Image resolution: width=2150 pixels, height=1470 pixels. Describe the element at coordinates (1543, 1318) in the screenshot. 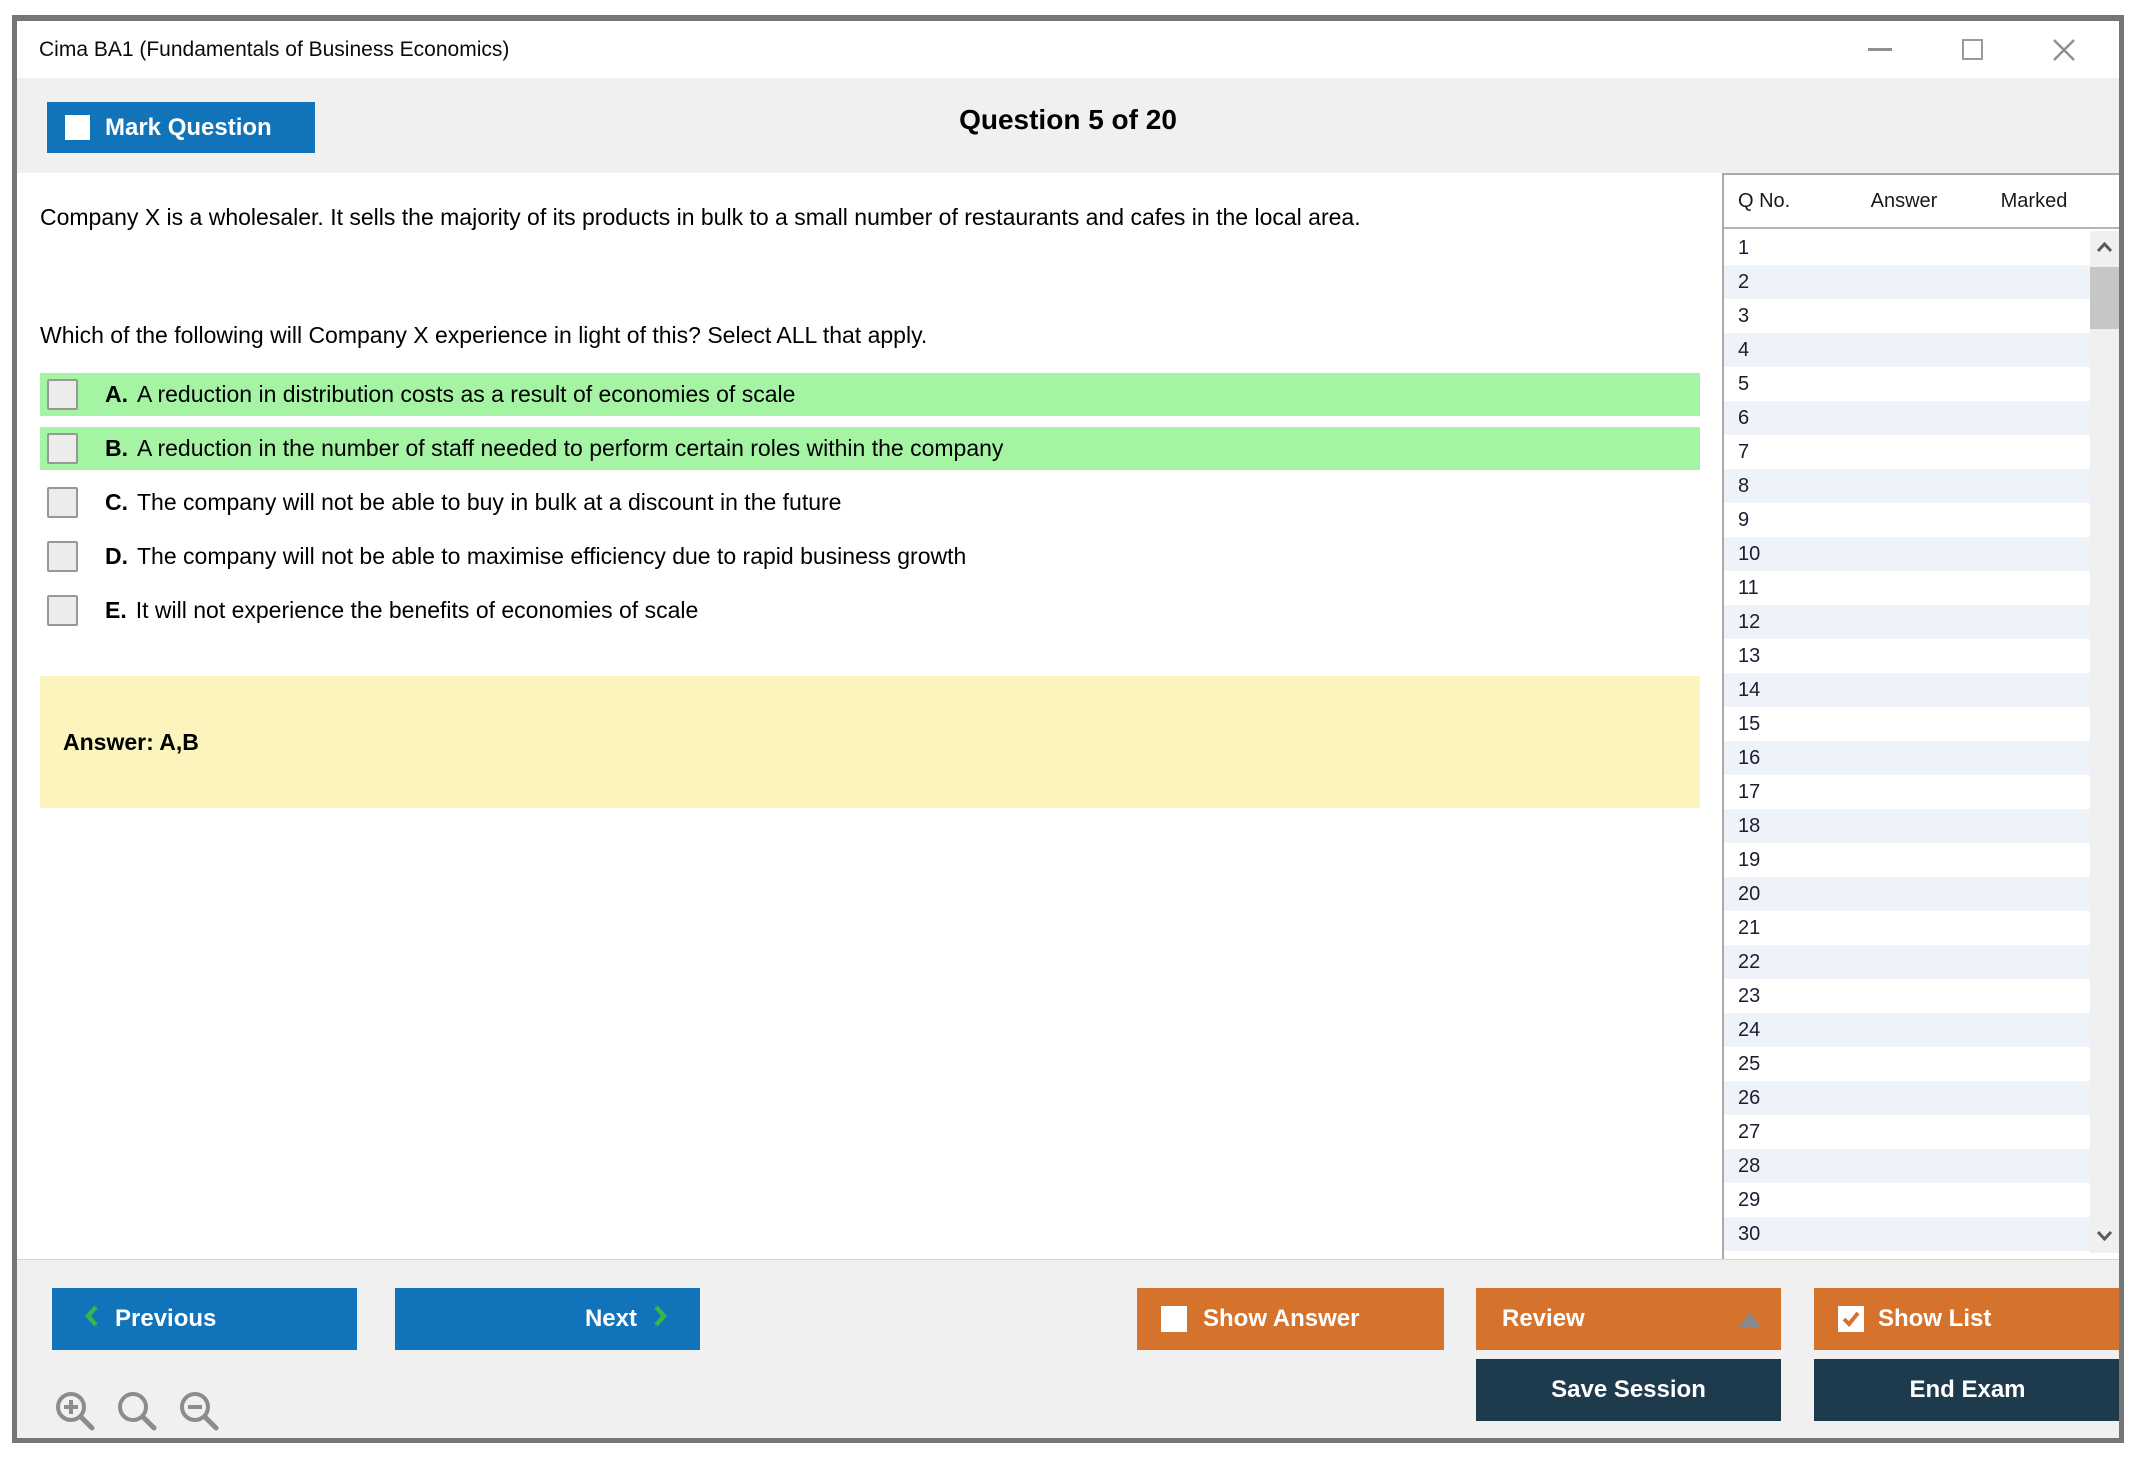

I see `review-label: Review` at that location.